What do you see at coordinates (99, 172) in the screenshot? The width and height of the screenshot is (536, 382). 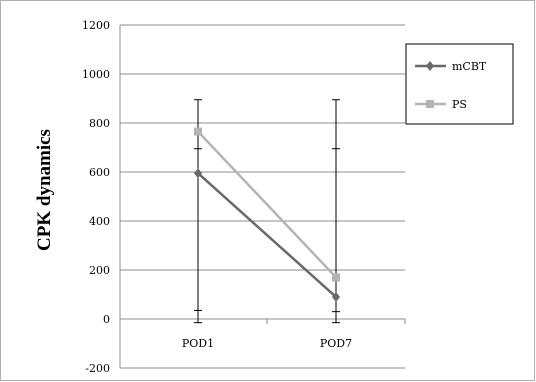 I see `y-tick-label: 600` at bounding box center [99, 172].